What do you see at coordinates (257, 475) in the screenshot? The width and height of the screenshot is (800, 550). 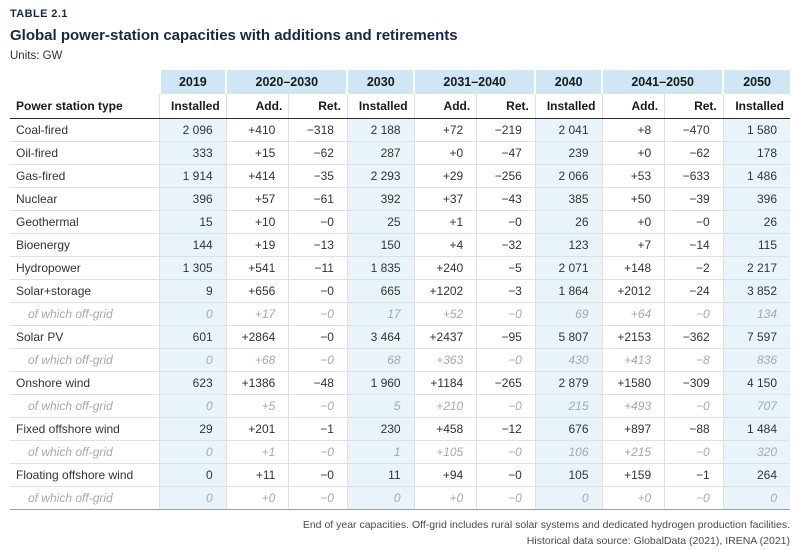 I see `value-cell: +11` at bounding box center [257, 475].